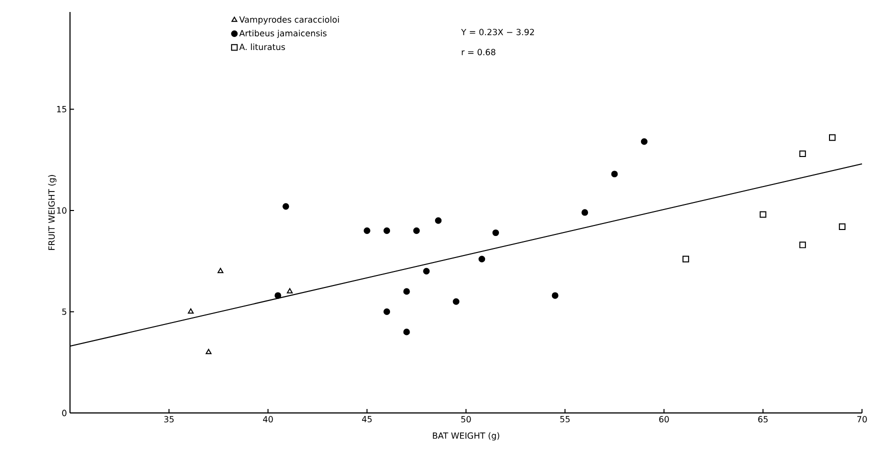 The width and height of the screenshot is (874, 475). Describe the element at coordinates (862, 419) in the screenshot. I see `x-tick-label: 70` at that location.